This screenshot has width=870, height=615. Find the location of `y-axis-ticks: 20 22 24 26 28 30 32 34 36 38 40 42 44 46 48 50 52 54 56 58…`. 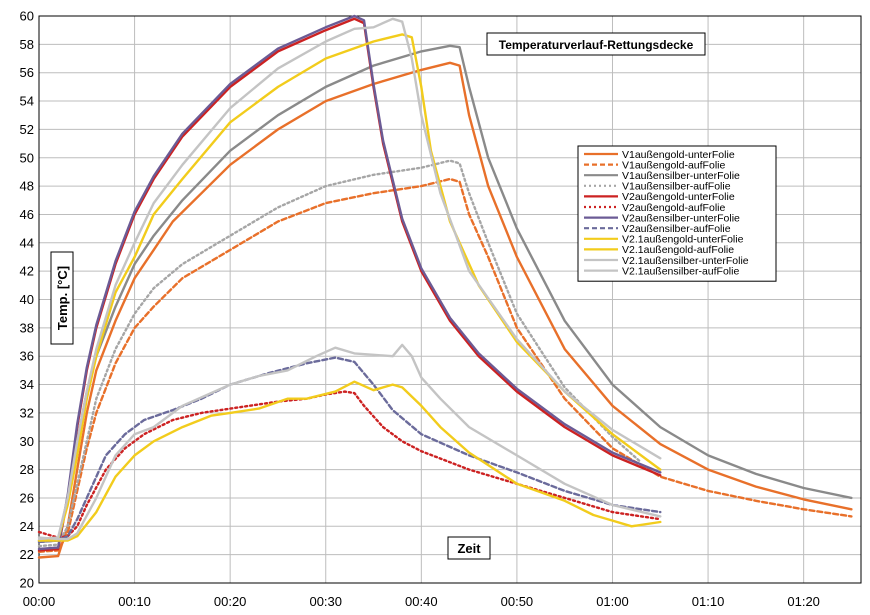

y-axis-ticks: 20 22 24 26 28 30 32 34 36 38 40 42 44 46 48 50 52 54 56 58… is located at coordinates (27, 300).